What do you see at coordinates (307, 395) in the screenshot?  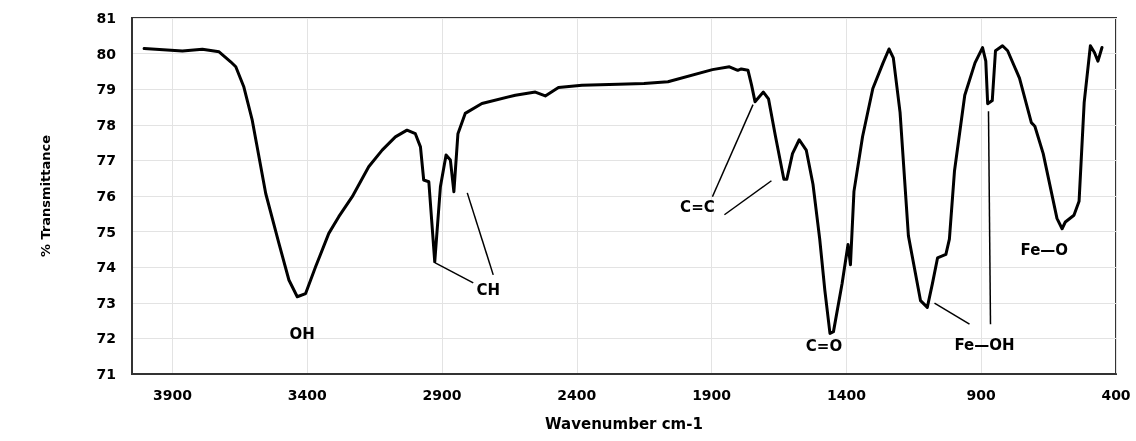 I see `x-tick-label: 3400` at bounding box center [307, 395].